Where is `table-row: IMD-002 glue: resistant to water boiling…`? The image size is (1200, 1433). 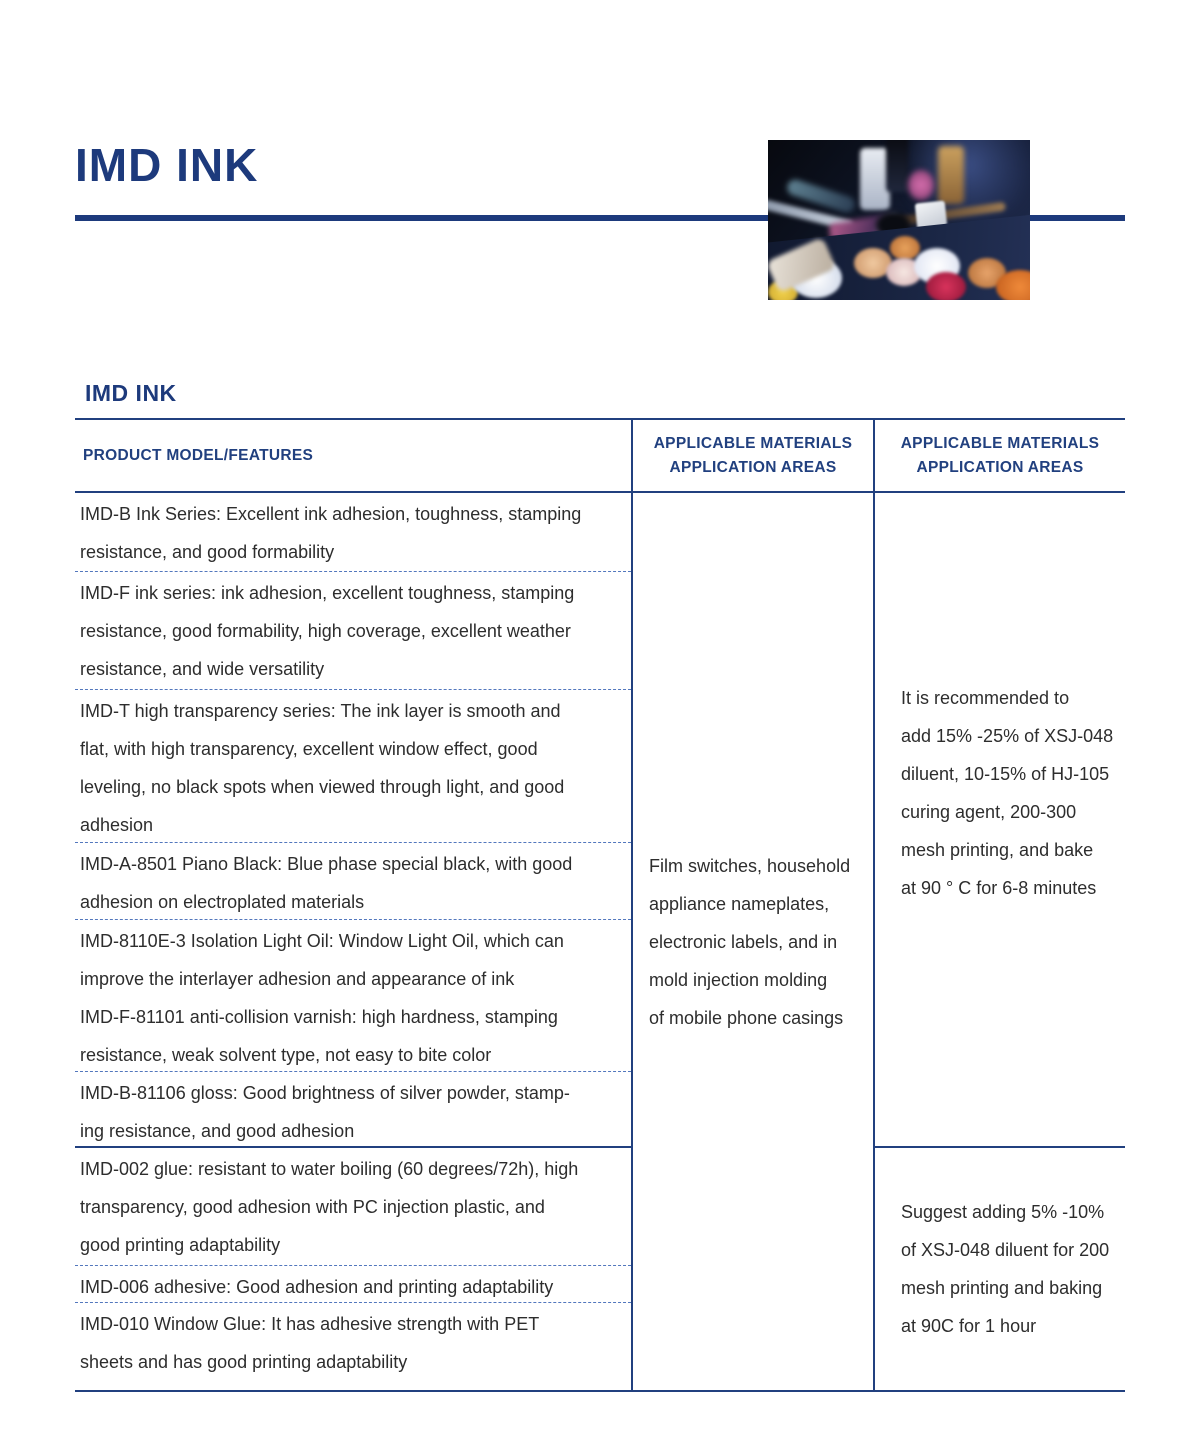
table-row: IMD-002 glue: resistant to water boiling… is located at coordinates (353, 1207).